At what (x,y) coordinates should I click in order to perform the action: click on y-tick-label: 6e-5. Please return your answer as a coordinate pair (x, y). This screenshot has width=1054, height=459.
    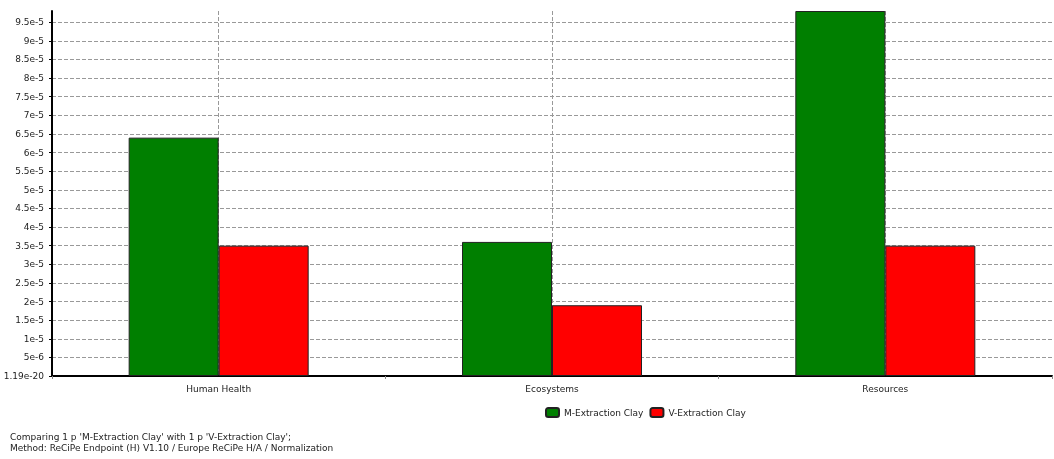
    Looking at the image, I should click on (33, 152).